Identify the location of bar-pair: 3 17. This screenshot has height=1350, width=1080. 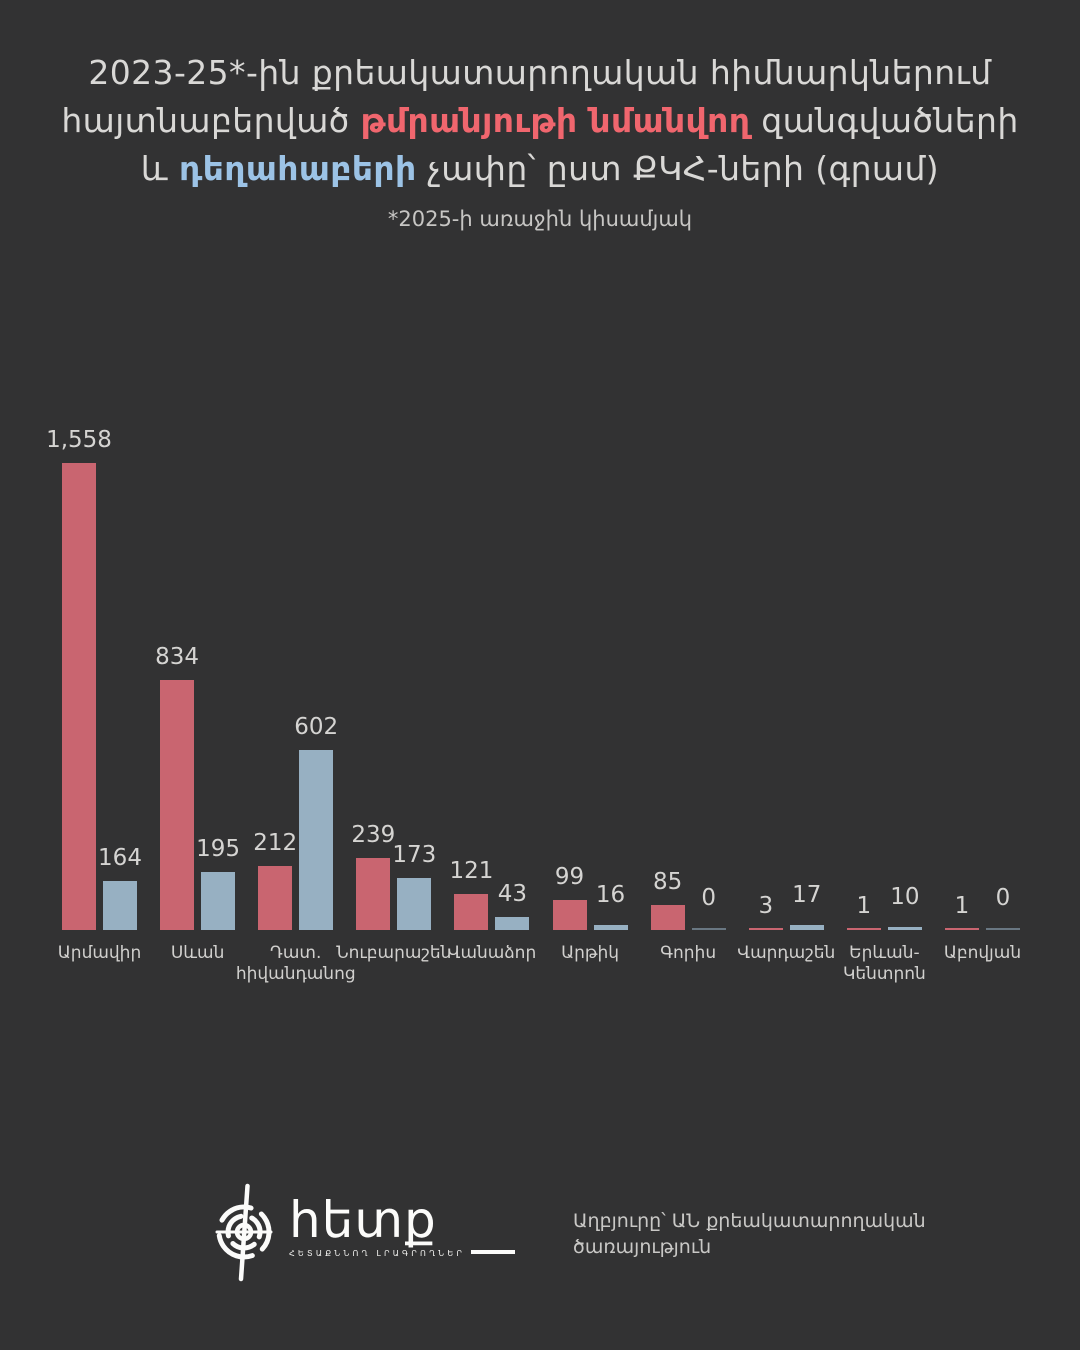
(786, 696).